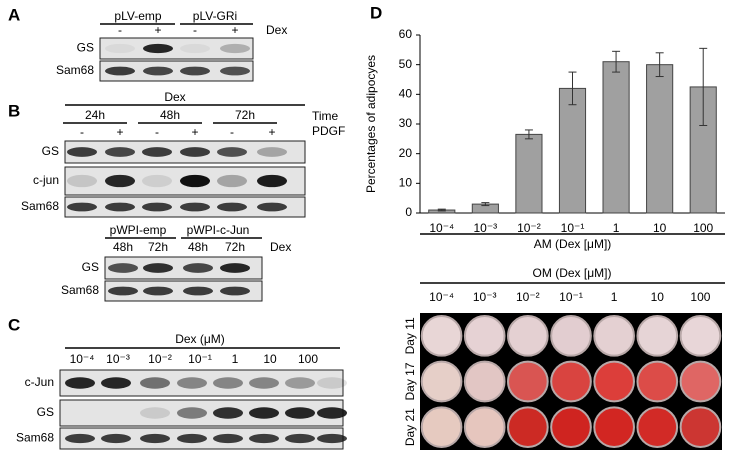 The width and height of the screenshot is (733, 454). What do you see at coordinates (485, 297) in the screenshot?
I see `label: 10⁻³` at bounding box center [485, 297].